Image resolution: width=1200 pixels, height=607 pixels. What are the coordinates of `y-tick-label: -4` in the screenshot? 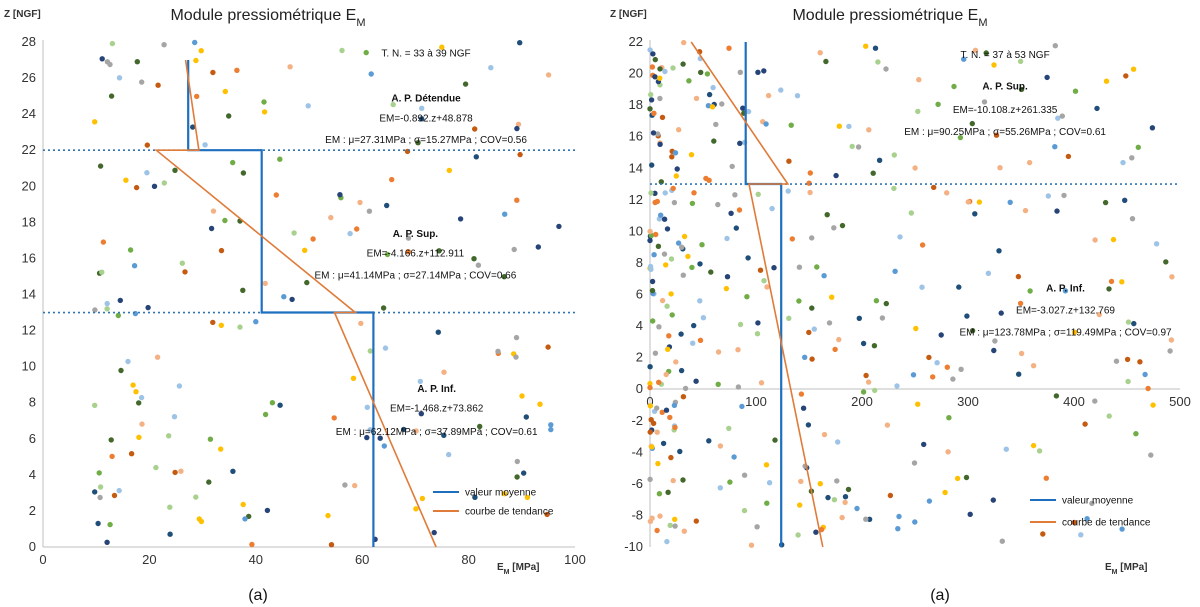 It's located at (637, 451).